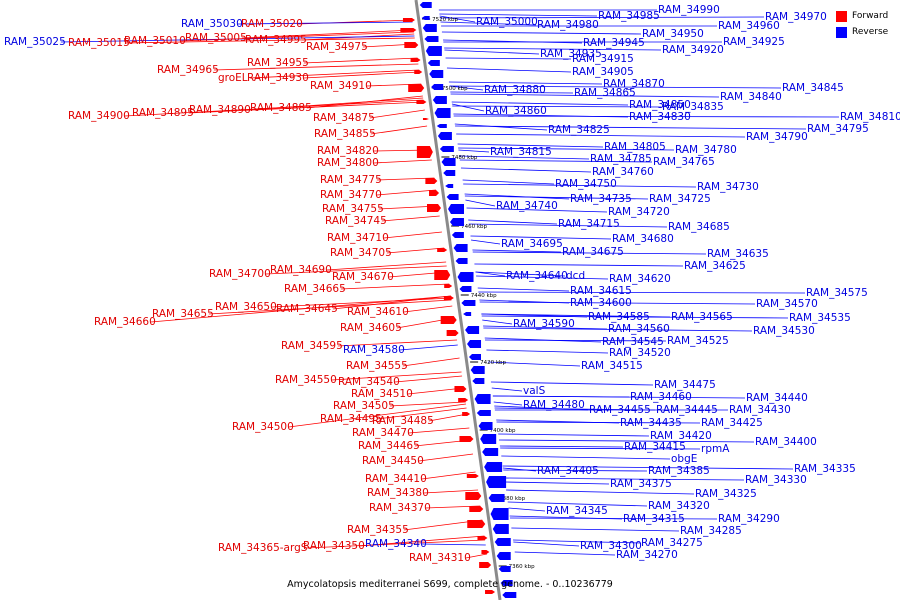 This screenshot has height=600, width=900. Describe the element at coordinates (403, 421) in the screenshot. I see `gene-label-ram-34485: RAM_34485` at that location.